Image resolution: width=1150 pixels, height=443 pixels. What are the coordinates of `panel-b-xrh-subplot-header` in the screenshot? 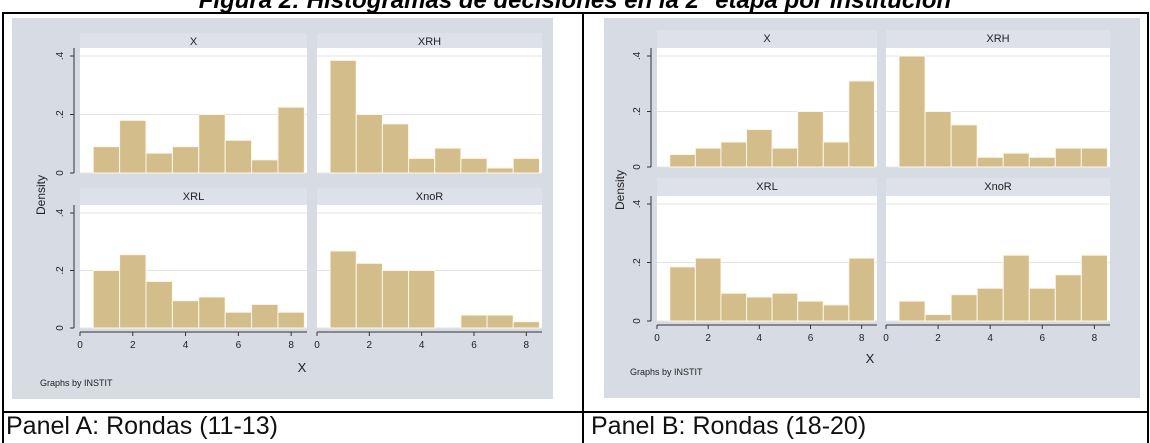 It's located at (998, 39).